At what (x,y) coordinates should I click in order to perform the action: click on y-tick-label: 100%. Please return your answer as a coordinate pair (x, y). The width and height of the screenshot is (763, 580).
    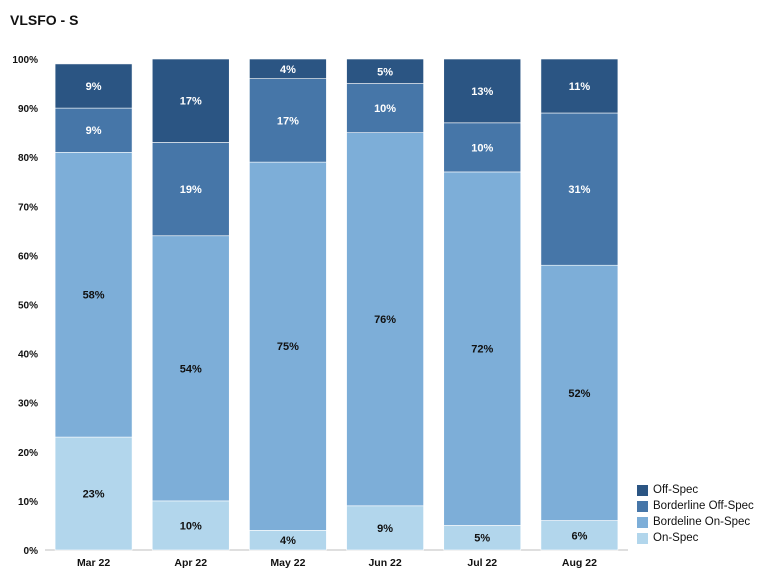
    Looking at the image, I should click on (25, 60).